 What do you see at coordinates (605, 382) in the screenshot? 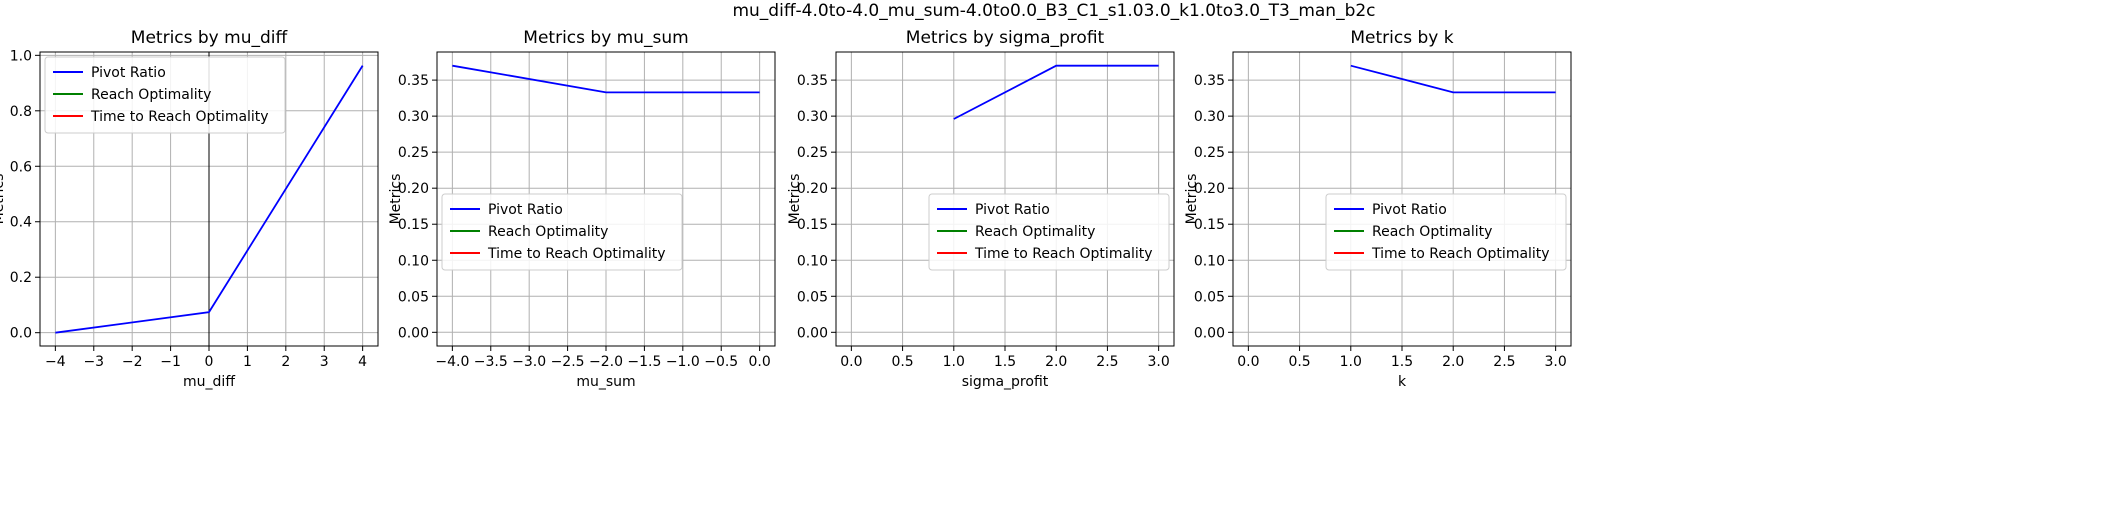
I see `x-axis-label: mu_sum` at bounding box center [605, 382].